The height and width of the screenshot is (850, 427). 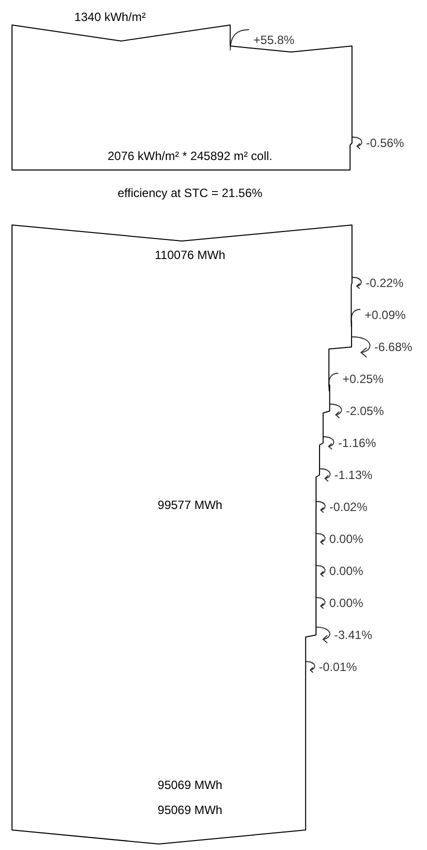 I want to click on data-label: -1.13%, so click(x=353, y=475).